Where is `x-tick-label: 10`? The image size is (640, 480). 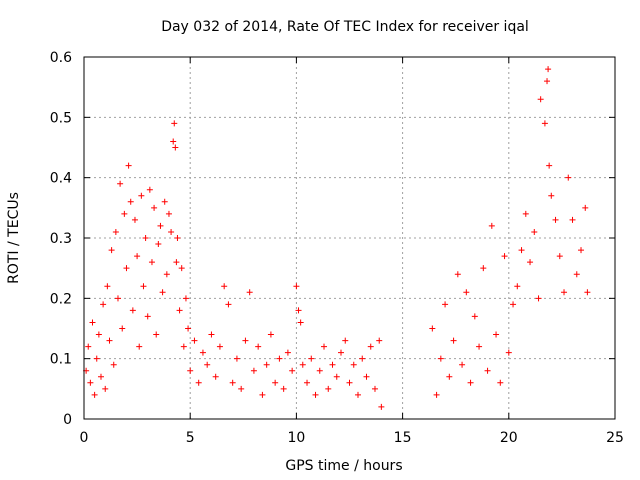
x-tick-label: 10 is located at coordinates (296, 438).